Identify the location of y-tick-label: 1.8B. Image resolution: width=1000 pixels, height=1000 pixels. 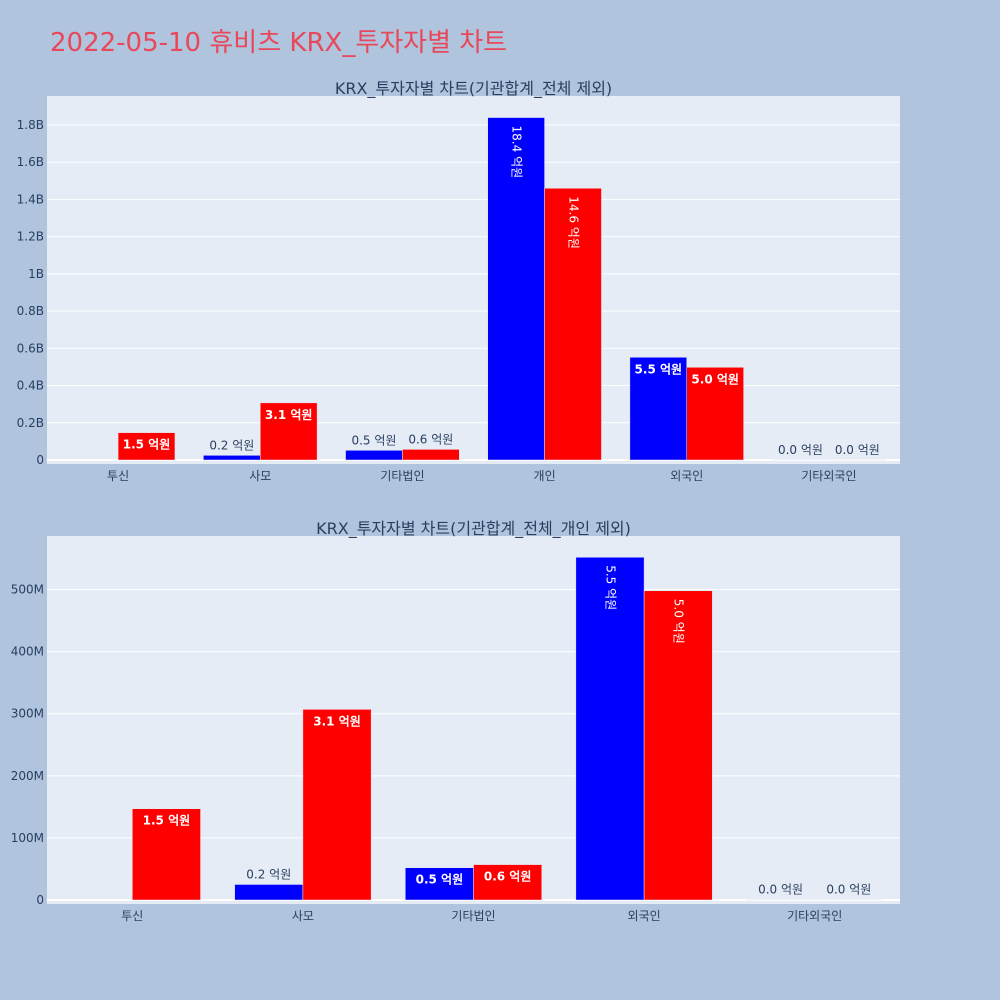
(30, 125).